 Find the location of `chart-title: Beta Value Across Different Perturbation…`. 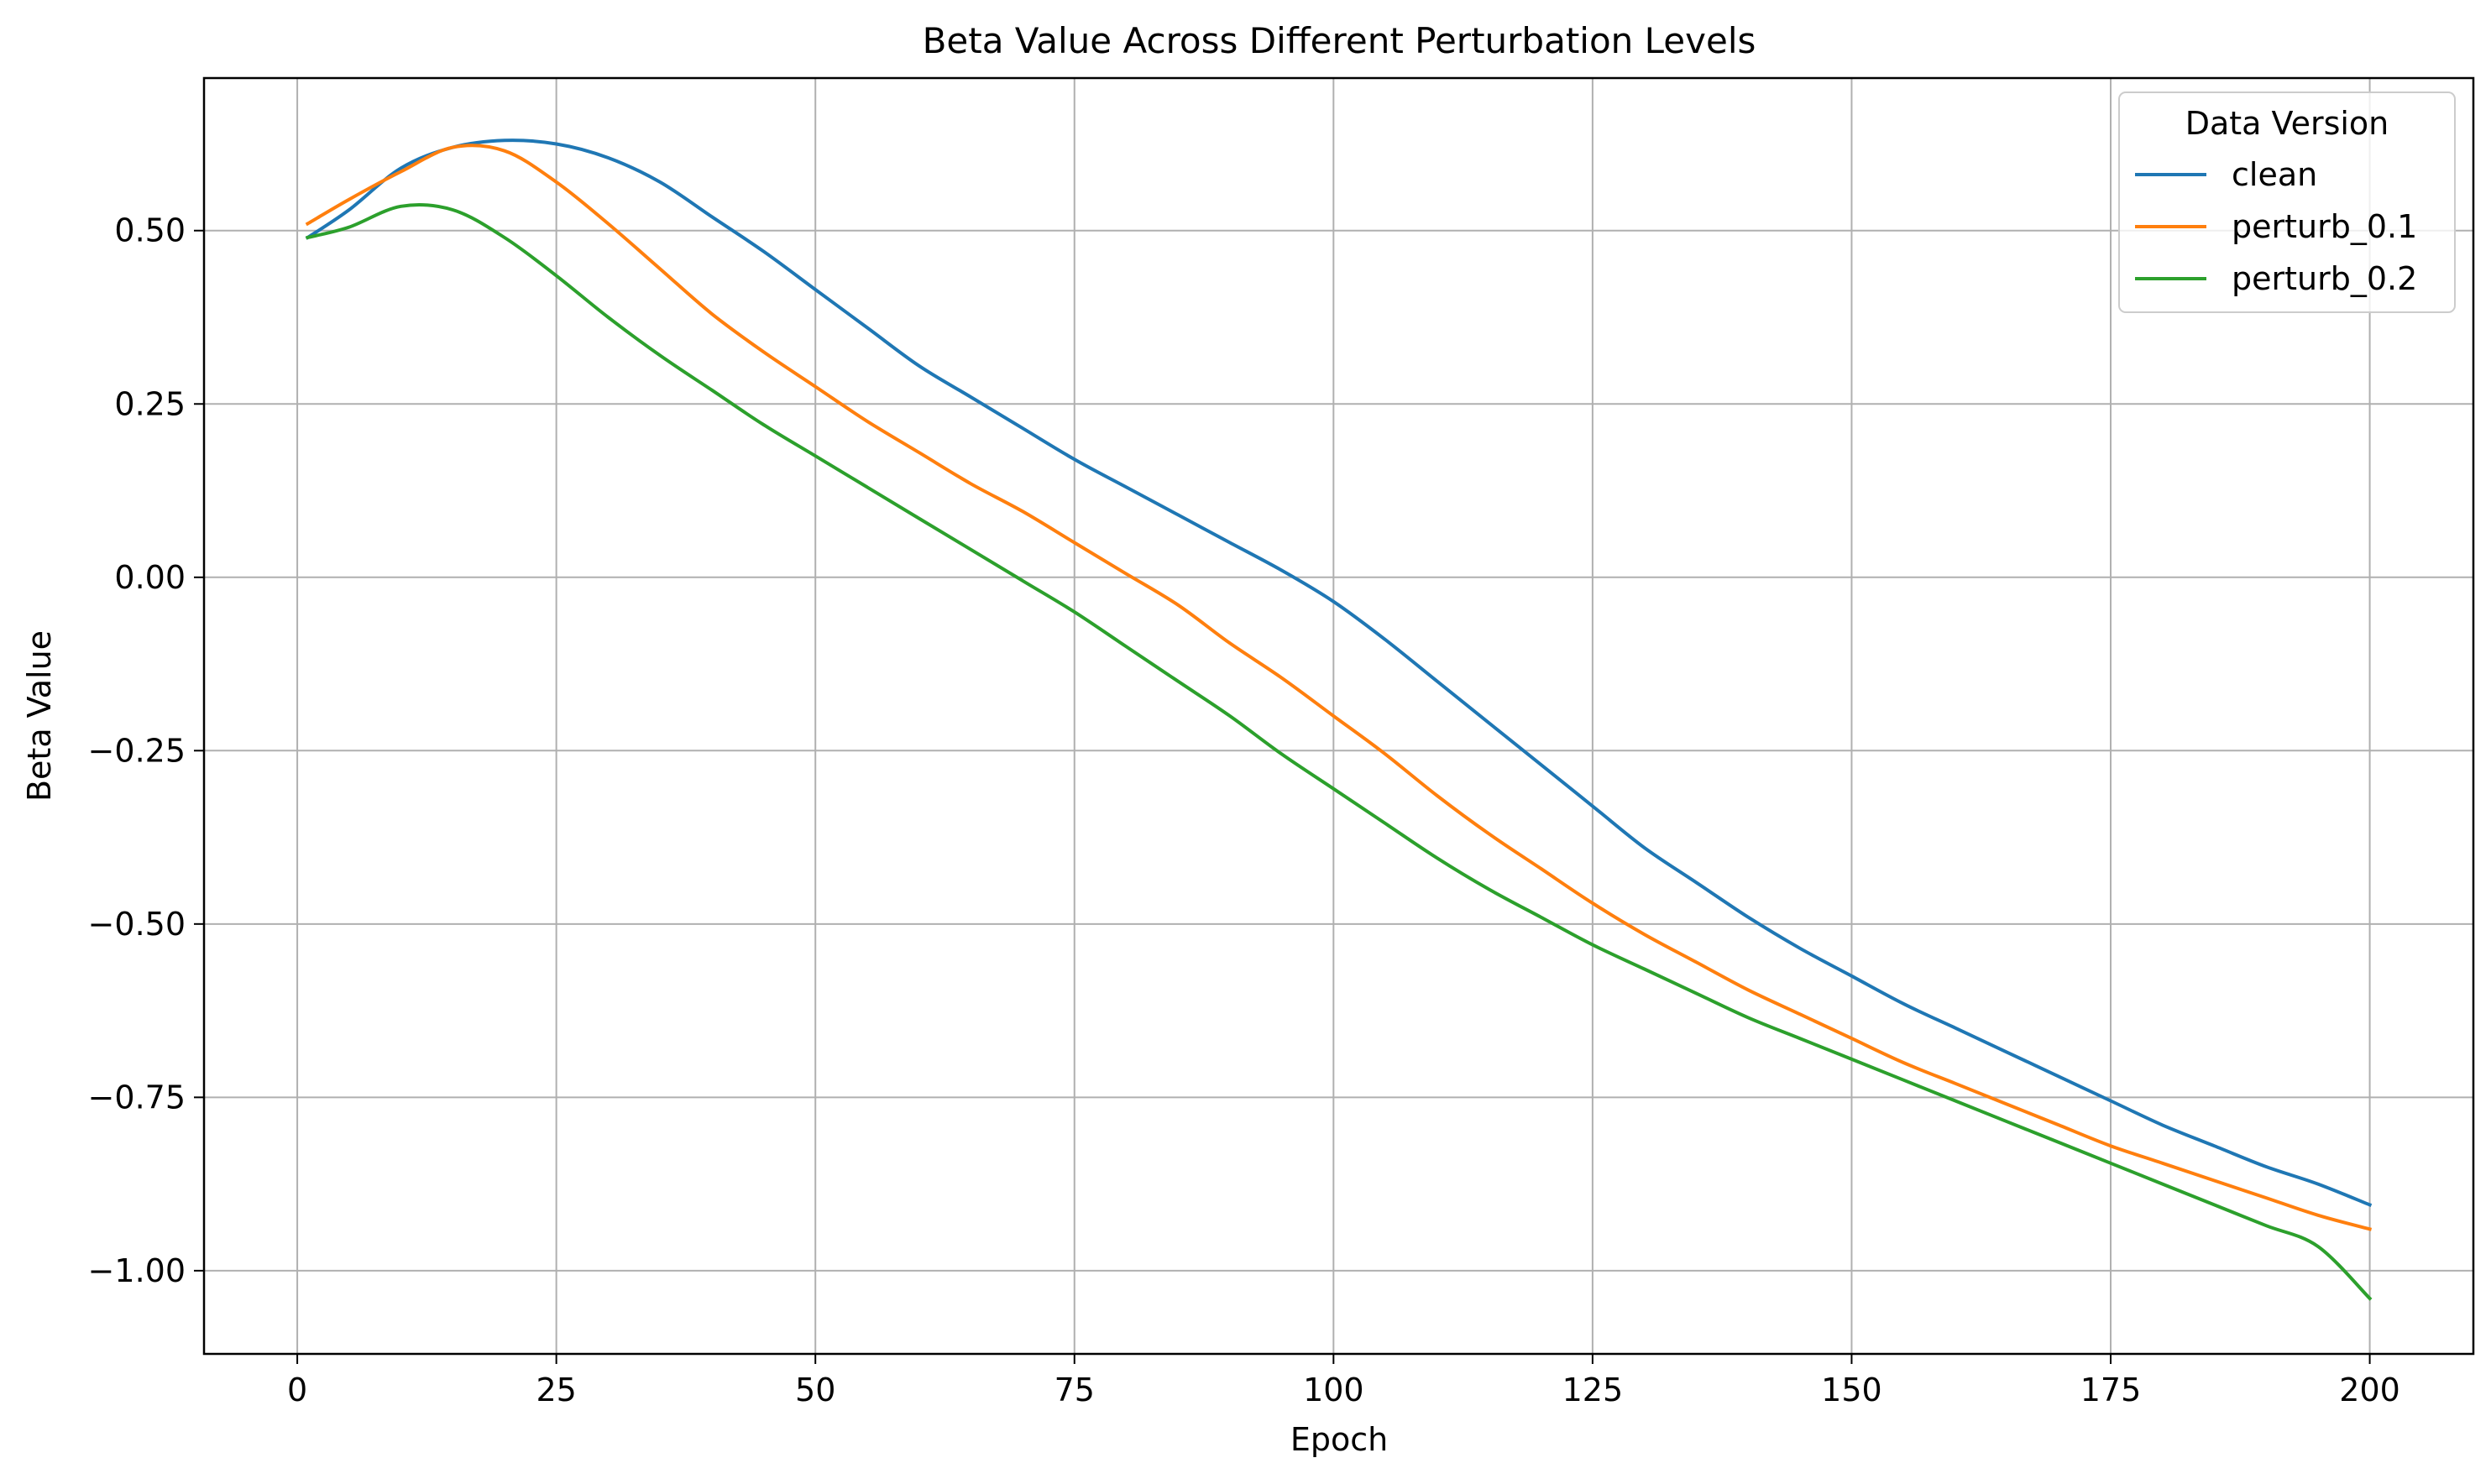

chart-title: Beta Value Across Different Perturbation… is located at coordinates (1340, 40).